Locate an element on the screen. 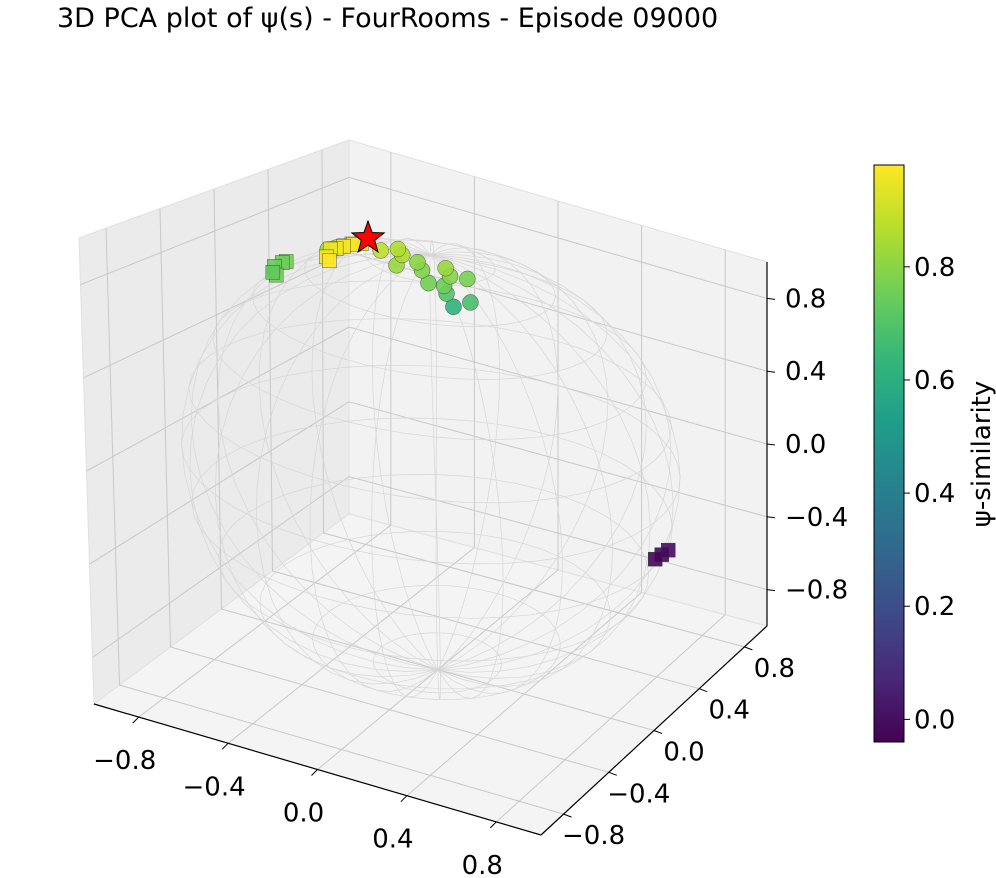 Image resolution: width=996 pixels, height=878 pixels. y-tick-label: 0.0 is located at coordinates (683, 753).